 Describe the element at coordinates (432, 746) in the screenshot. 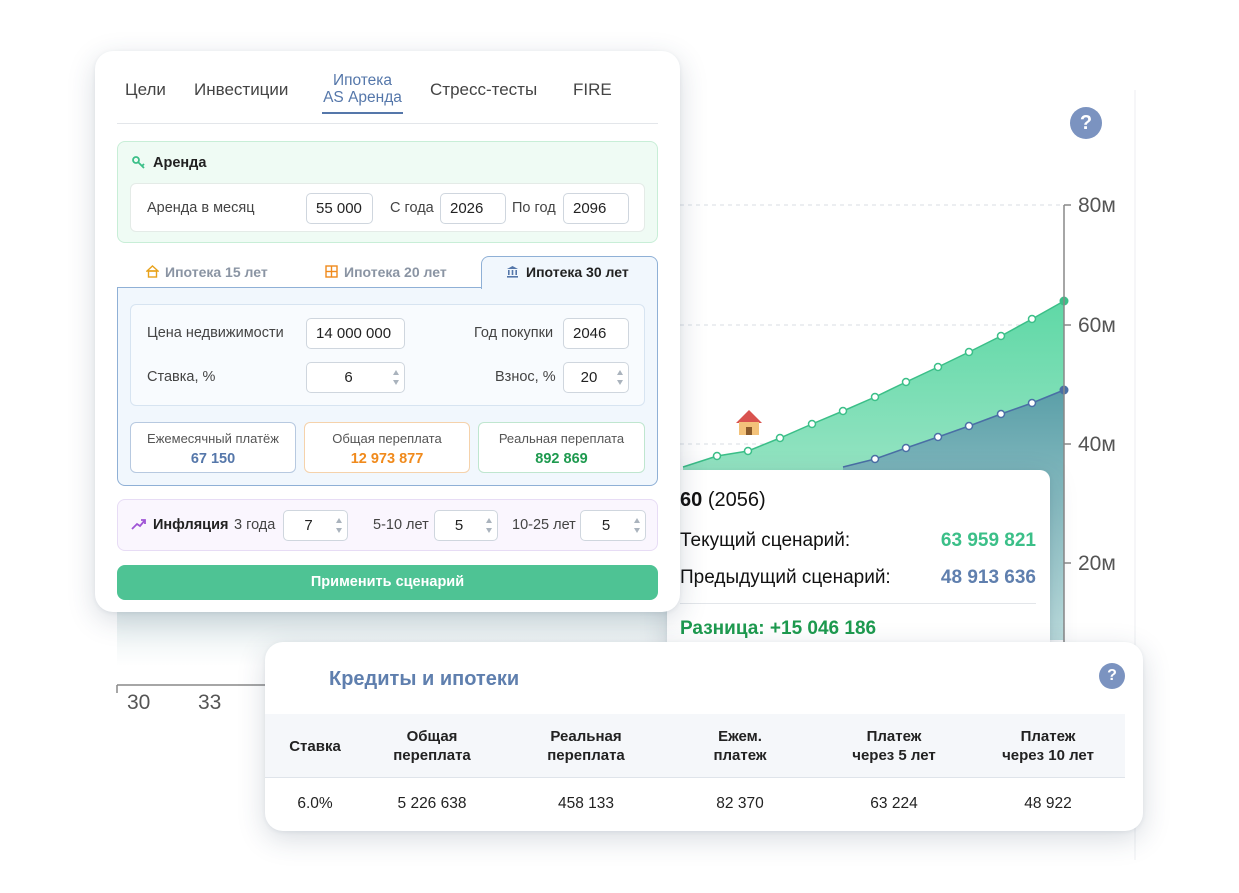

I see `column-header: Общая переплата` at that location.